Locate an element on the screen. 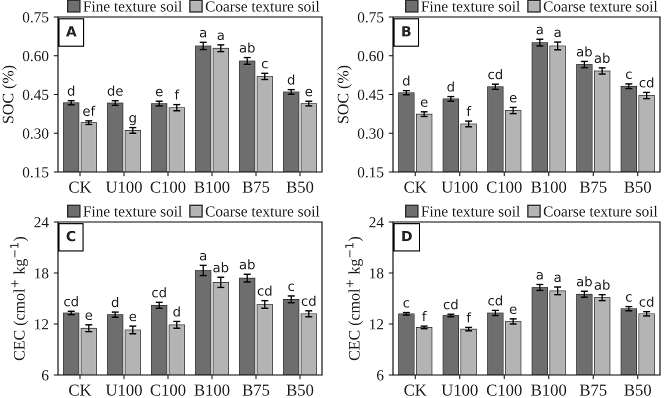 This screenshot has height=398, width=669. data-label: ef is located at coordinates (89, 111).